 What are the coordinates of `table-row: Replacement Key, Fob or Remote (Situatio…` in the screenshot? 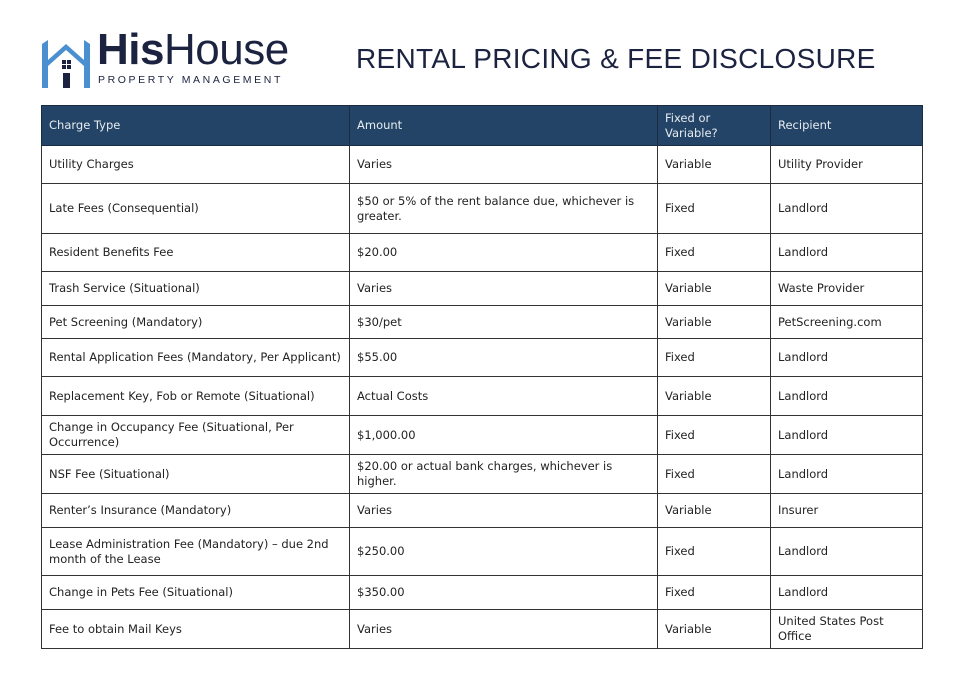 It's located at (482, 396).